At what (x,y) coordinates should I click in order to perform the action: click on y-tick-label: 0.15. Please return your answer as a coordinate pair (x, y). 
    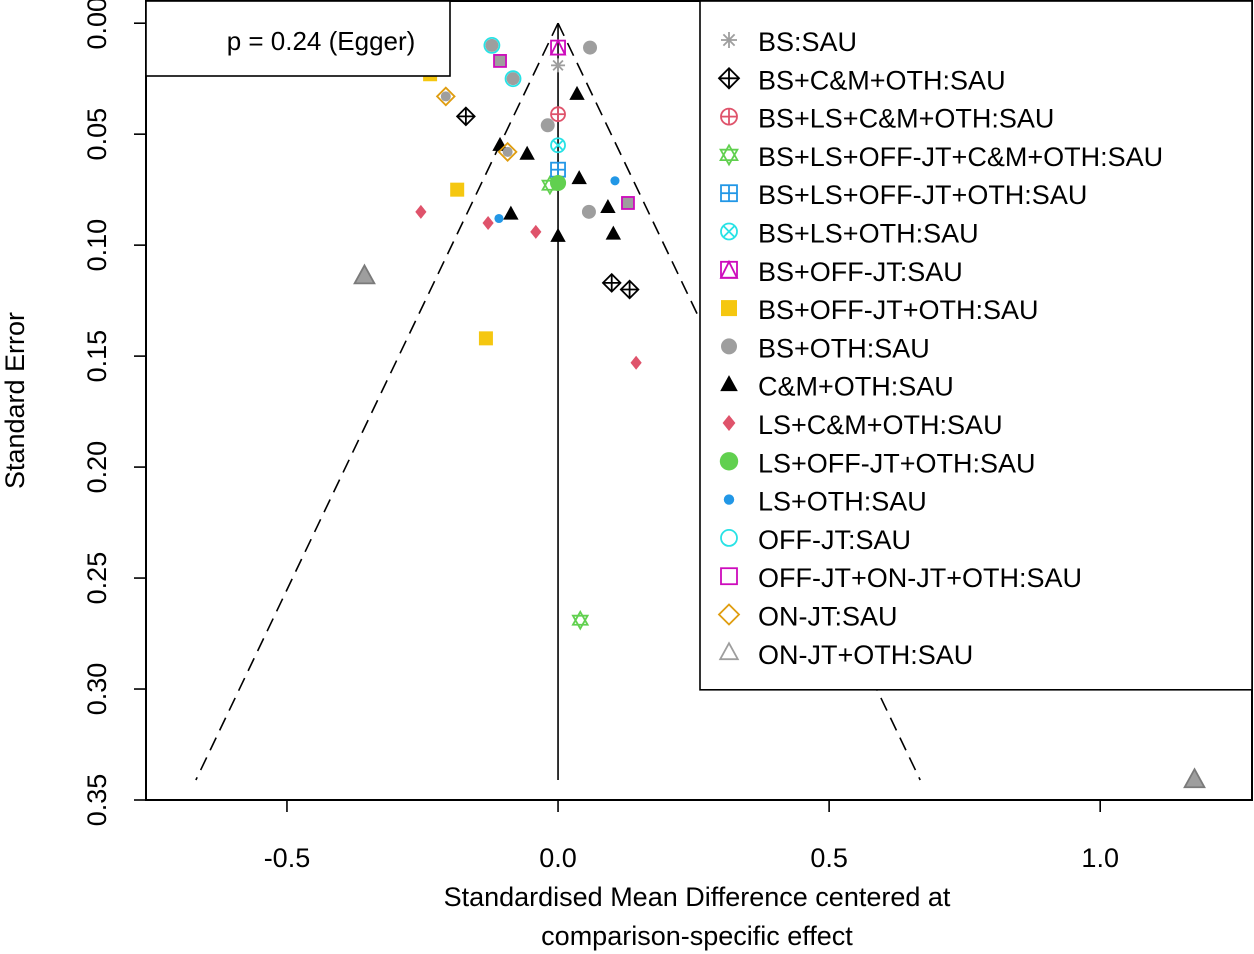
    Looking at the image, I should click on (97, 356).